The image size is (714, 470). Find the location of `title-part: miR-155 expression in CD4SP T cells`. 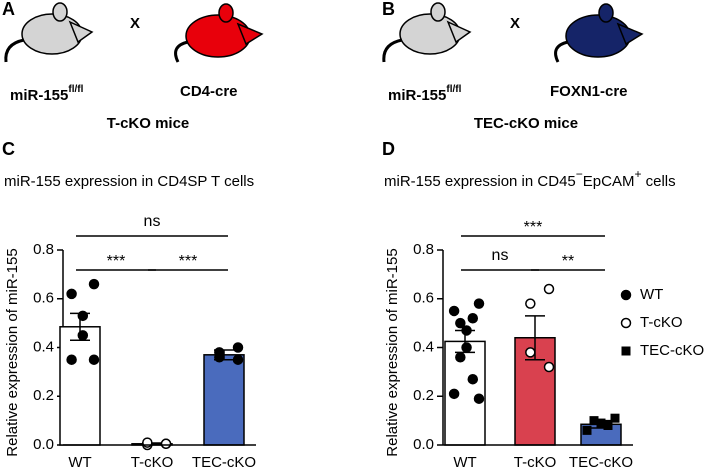

title-part: miR-155 expression in CD4SP T cells is located at coordinates (129, 181).